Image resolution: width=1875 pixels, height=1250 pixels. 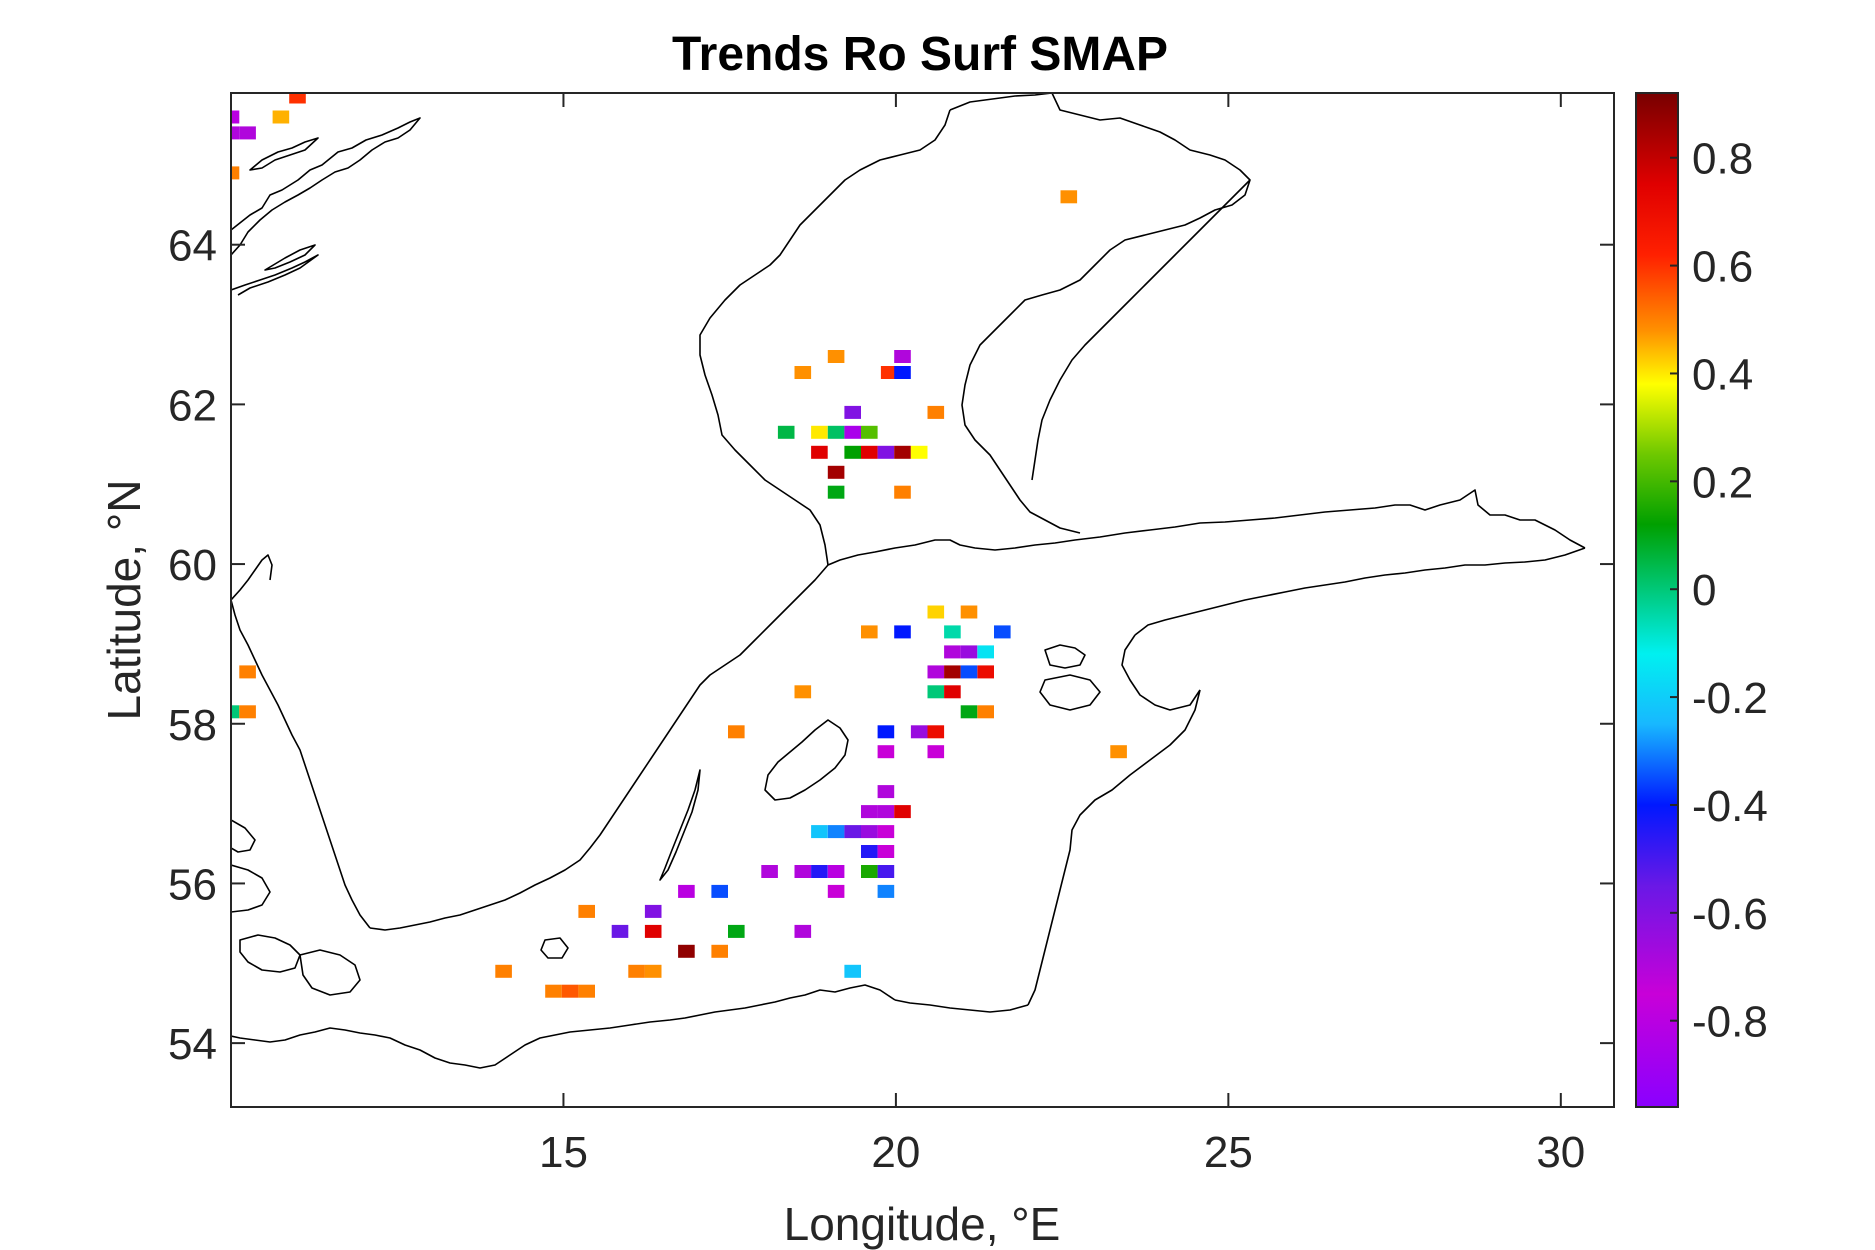 What do you see at coordinates (1719, 591) in the screenshot?
I see `colorbar-ticks: 0.8 0.6 0.4 0.2 0 -0.2 -0.4 -0.6 -0.8` at bounding box center [1719, 591].